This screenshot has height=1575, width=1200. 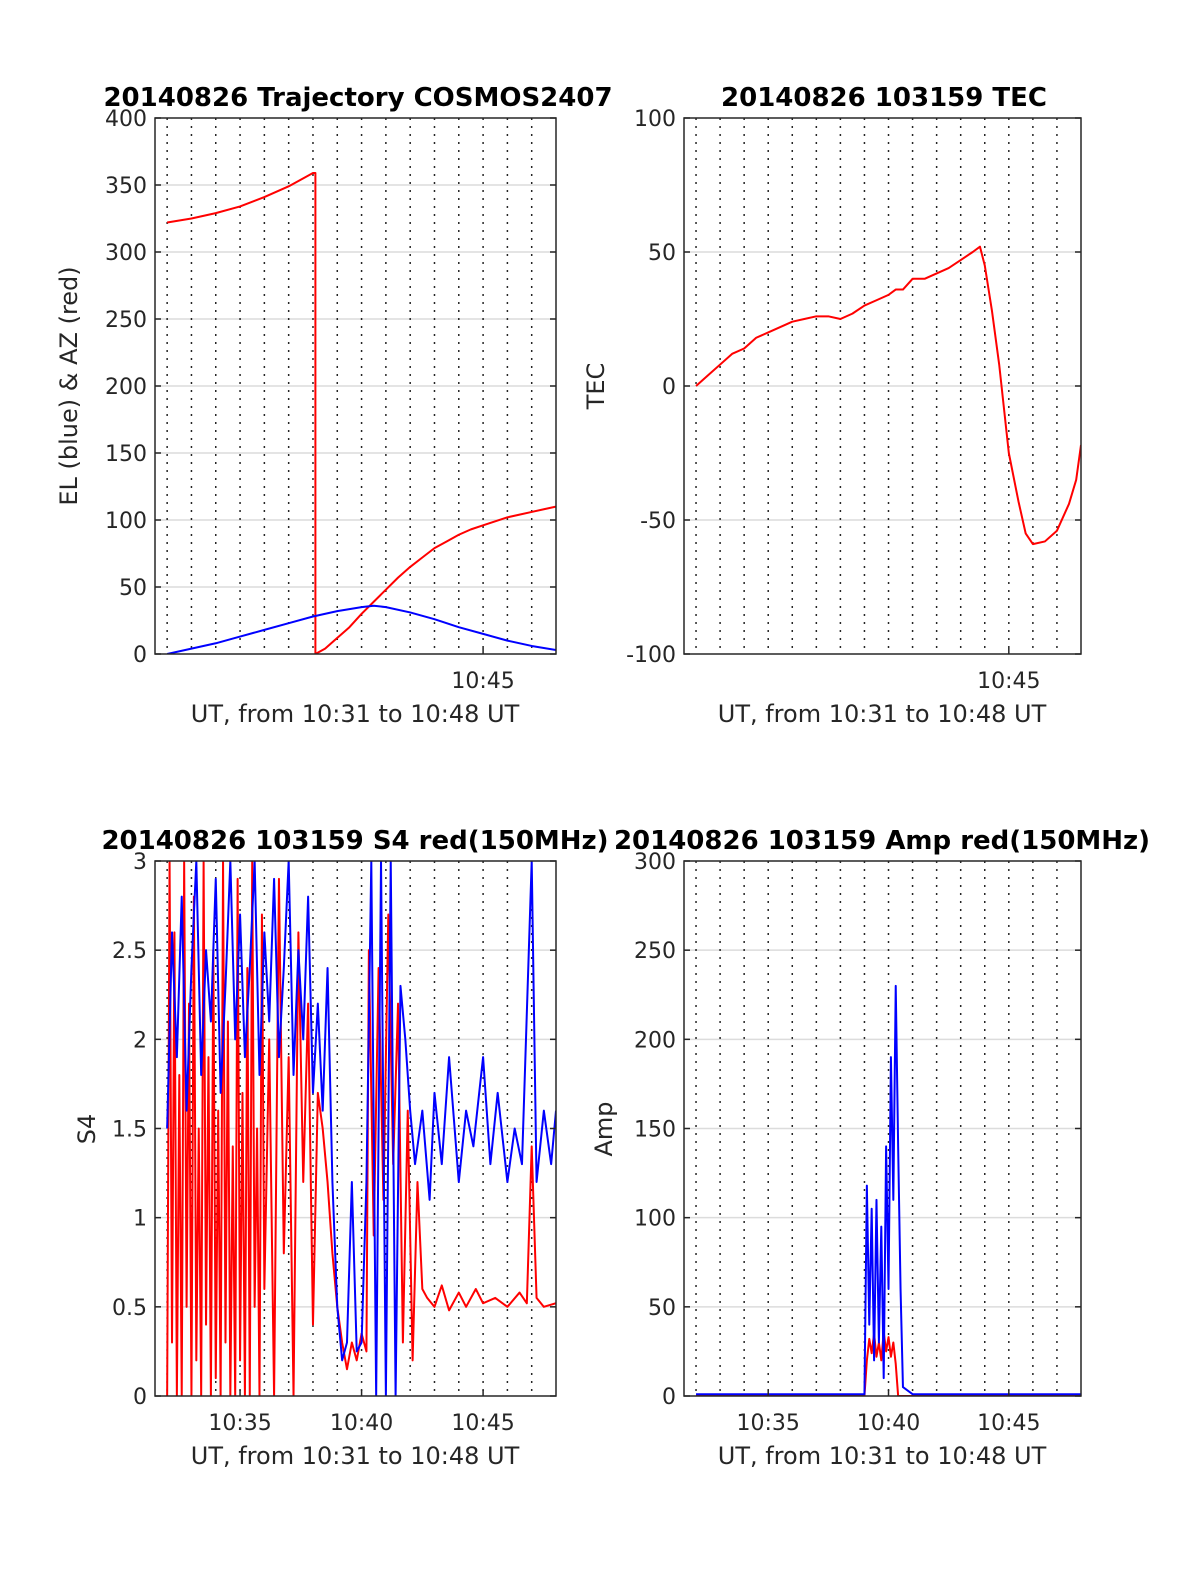 I want to click on s4-y-ticks: 0 0.5 1 1.5 2 2.5 3, so click(x=334, y=1130).